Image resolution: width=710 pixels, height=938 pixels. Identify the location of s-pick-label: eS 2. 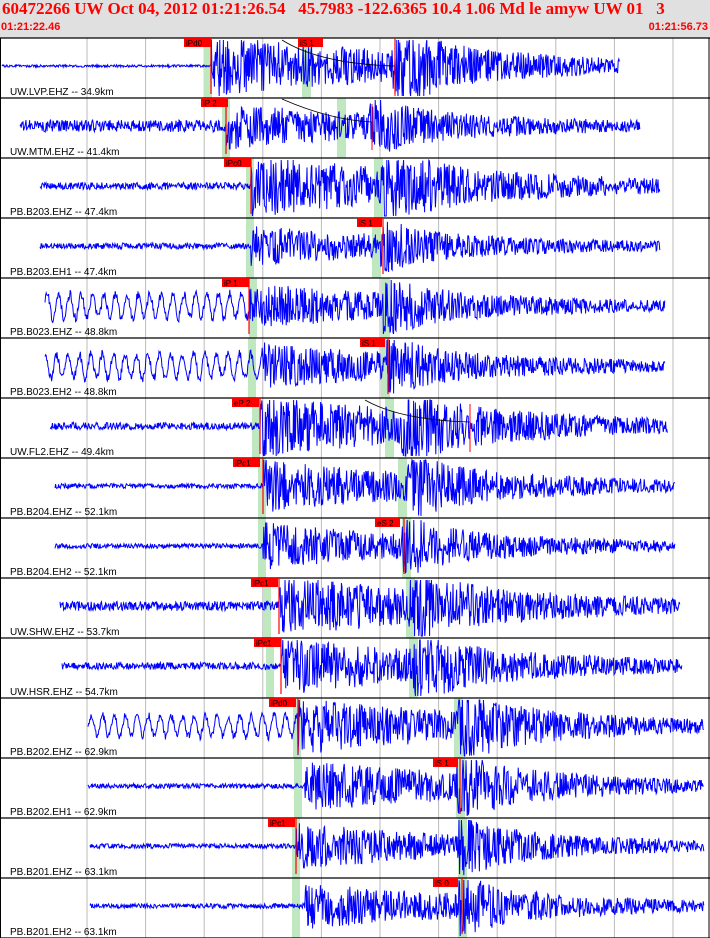
(385, 523).